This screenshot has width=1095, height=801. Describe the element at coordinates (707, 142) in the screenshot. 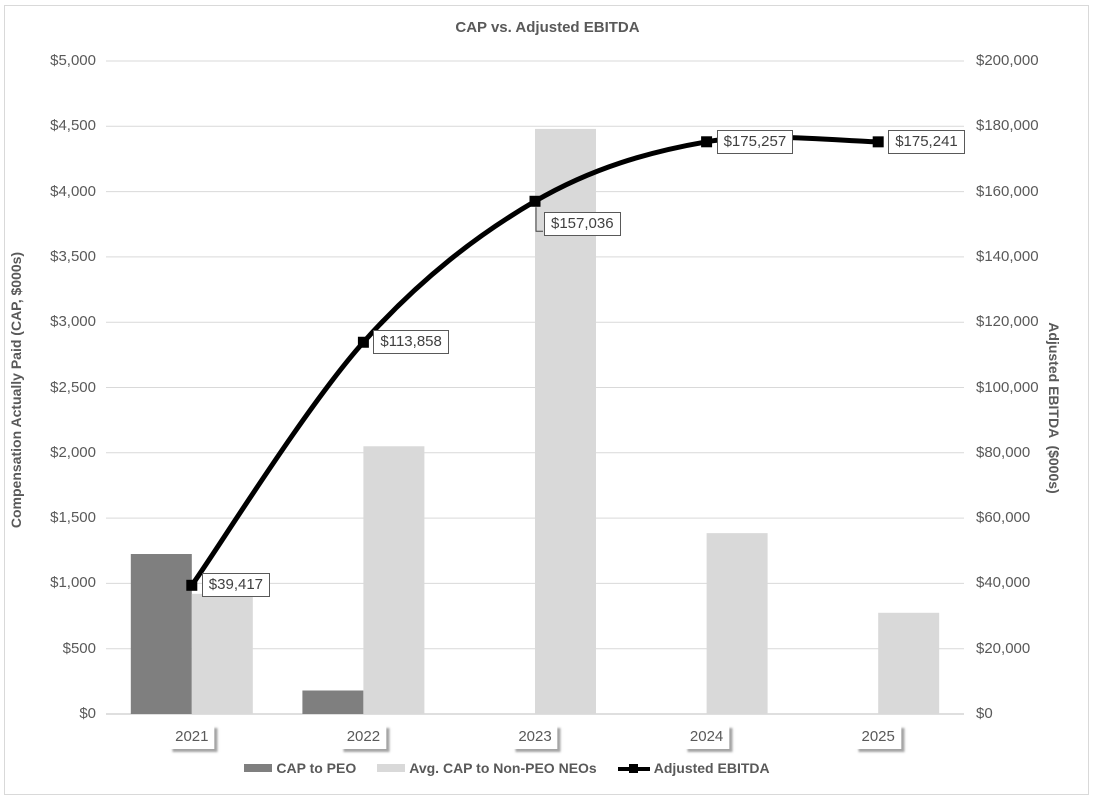

I see `ebitda-marker-2024` at that location.